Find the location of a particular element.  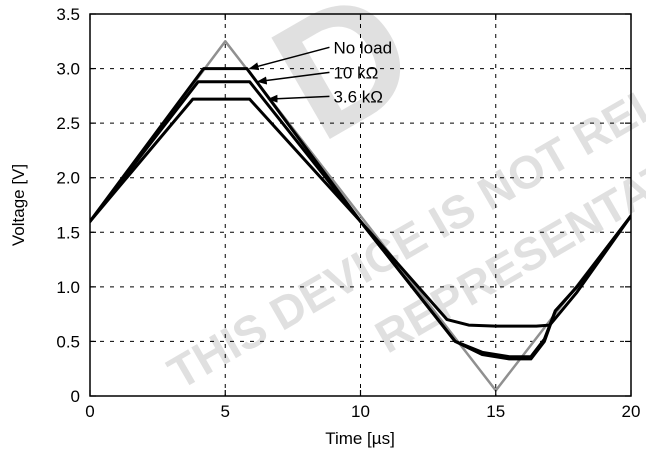

annotation-label: No load is located at coordinates (362, 47).